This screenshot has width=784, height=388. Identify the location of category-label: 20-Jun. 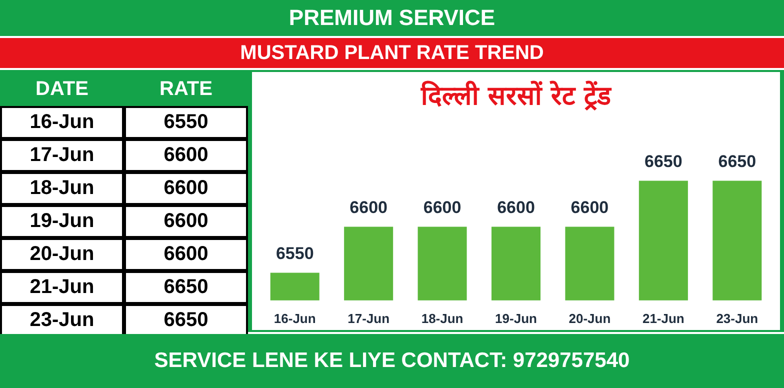
(62, 254).